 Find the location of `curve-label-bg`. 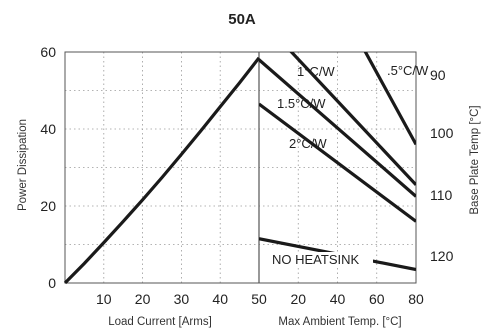

curve-label-bg is located at coordinates (321, 260).